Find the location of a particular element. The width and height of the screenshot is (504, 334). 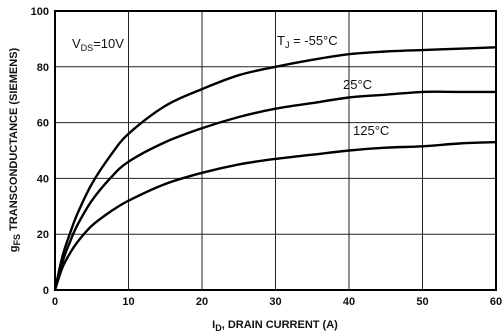

y-axis-label: gFS TRANSCONDUCTANCE (SIEMENS) is located at coordinates (15, 149).